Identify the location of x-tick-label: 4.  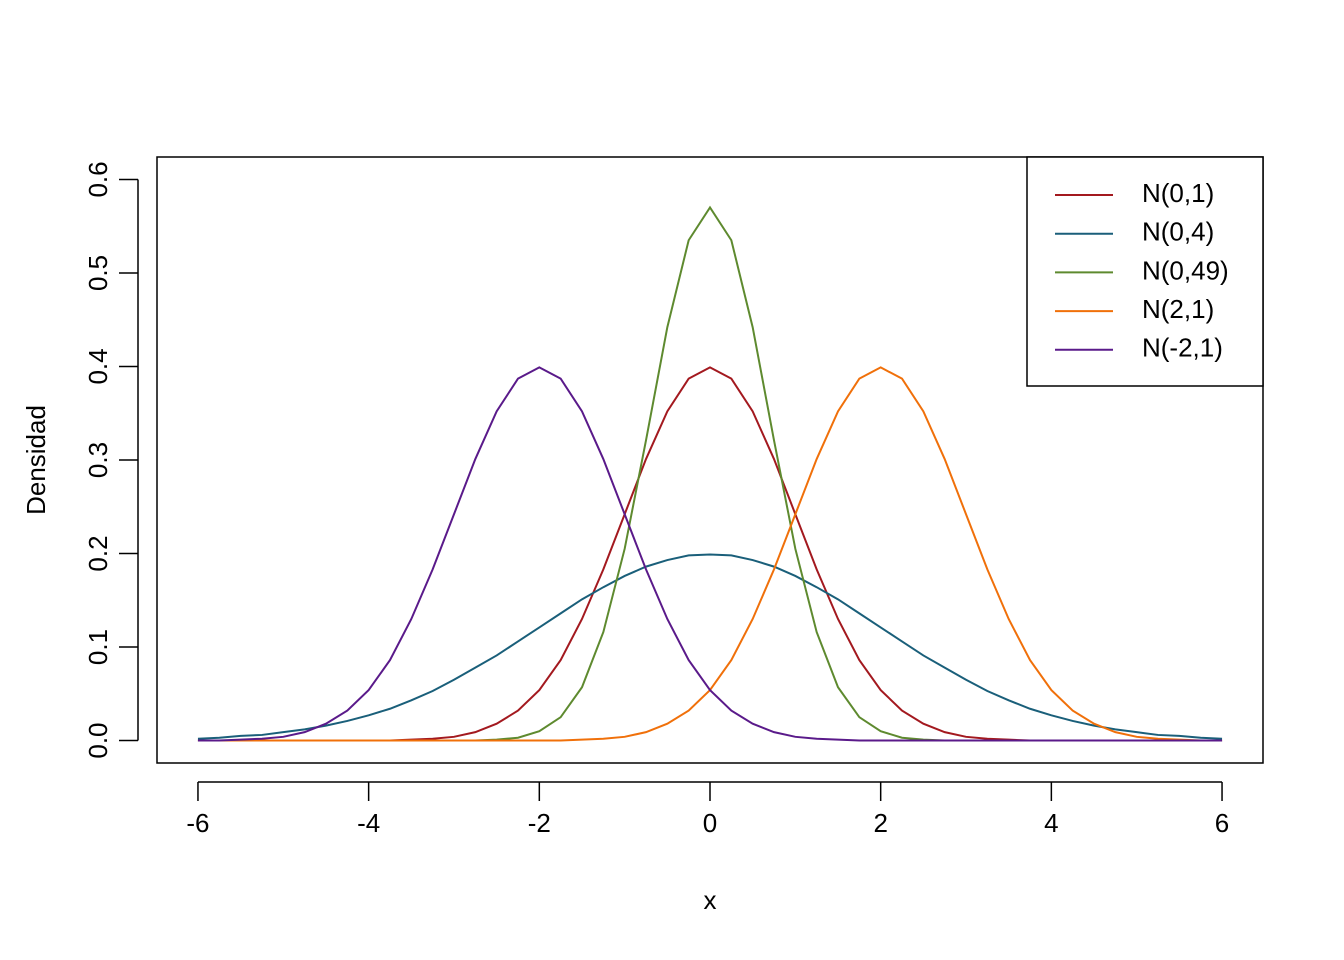
(1051, 823).